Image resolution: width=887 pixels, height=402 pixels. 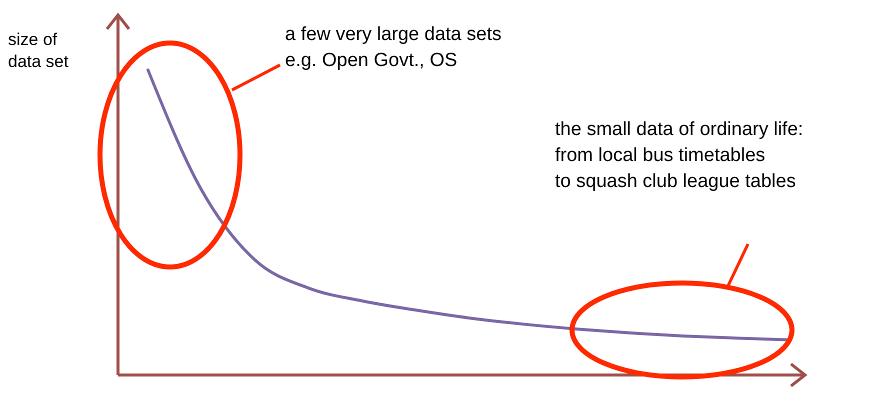 What do you see at coordinates (38, 50) in the screenshot?
I see `y-axis-title: size of data set` at bounding box center [38, 50].